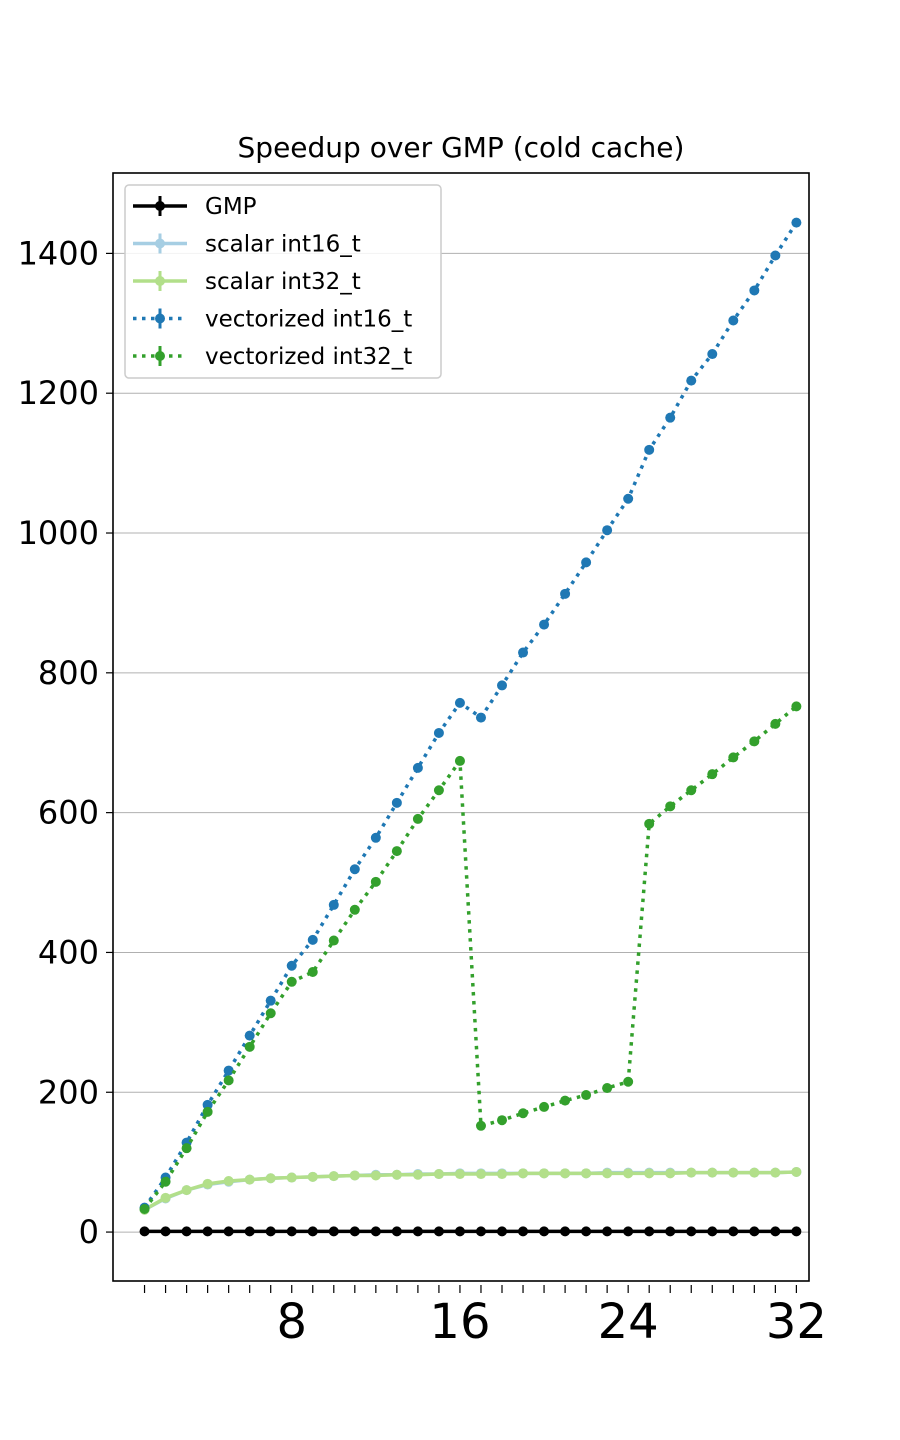 This screenshot has height=1440, width=900. Describe the element at coordinates (58, 393) in the screenshot. I see `y-tick-label: 1200` at that location.